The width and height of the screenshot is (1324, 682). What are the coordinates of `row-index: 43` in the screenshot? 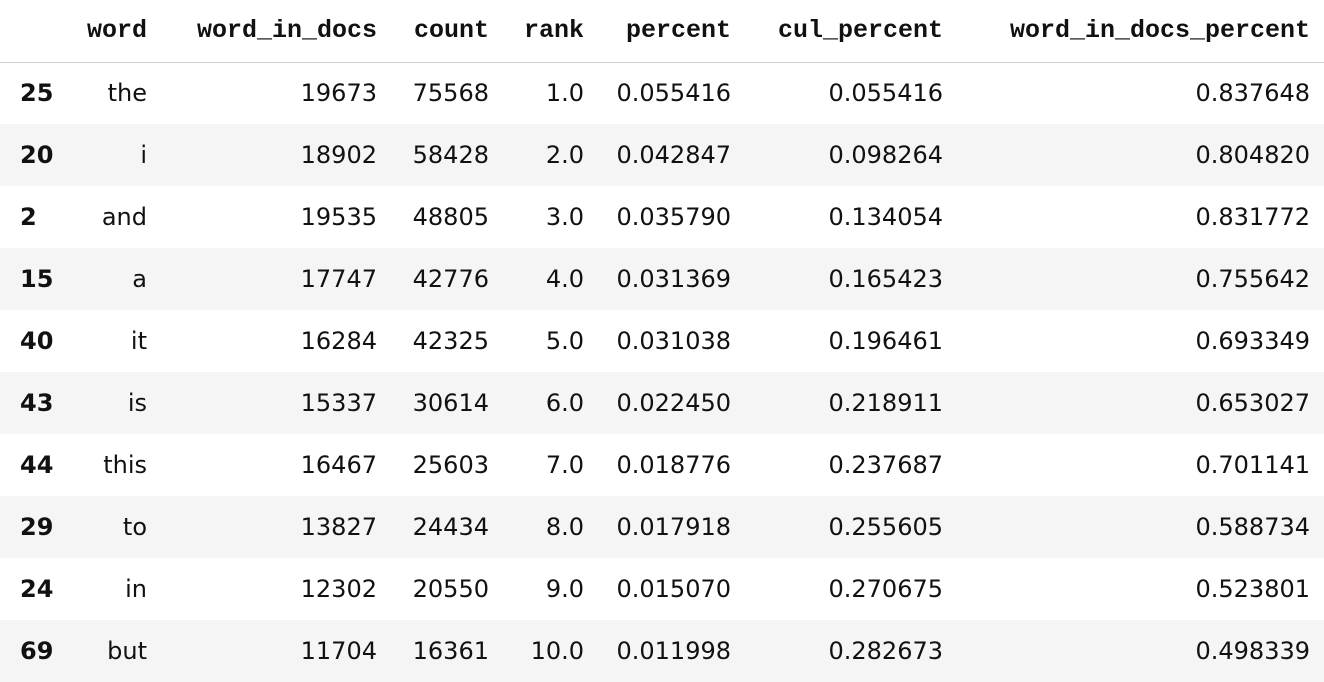 It's located at (37, 403).